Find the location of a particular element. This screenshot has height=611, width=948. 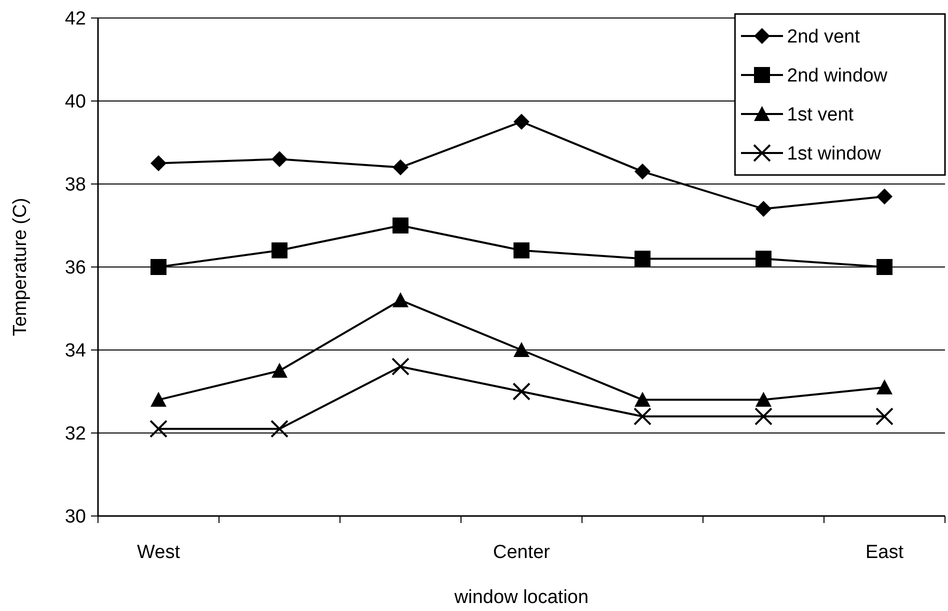

y-tick-label: 38 is located at coordinates (75, 185).